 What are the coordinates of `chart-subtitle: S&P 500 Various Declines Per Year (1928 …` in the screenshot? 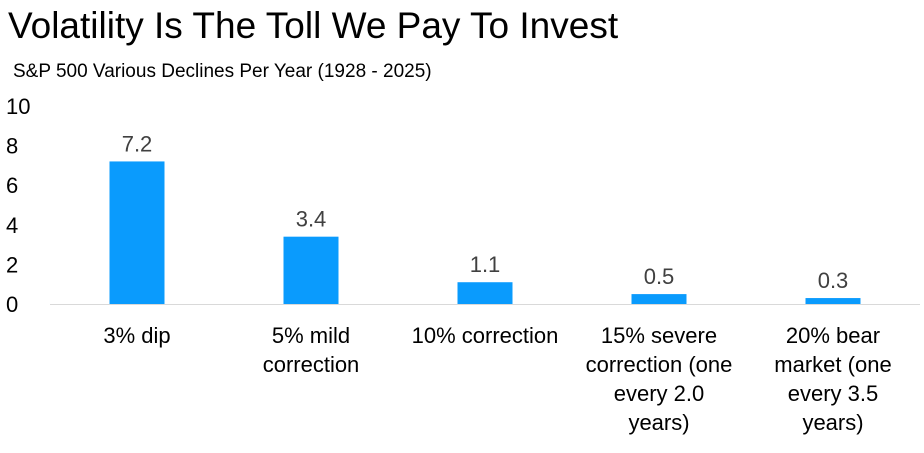 It's located at (222, 71).